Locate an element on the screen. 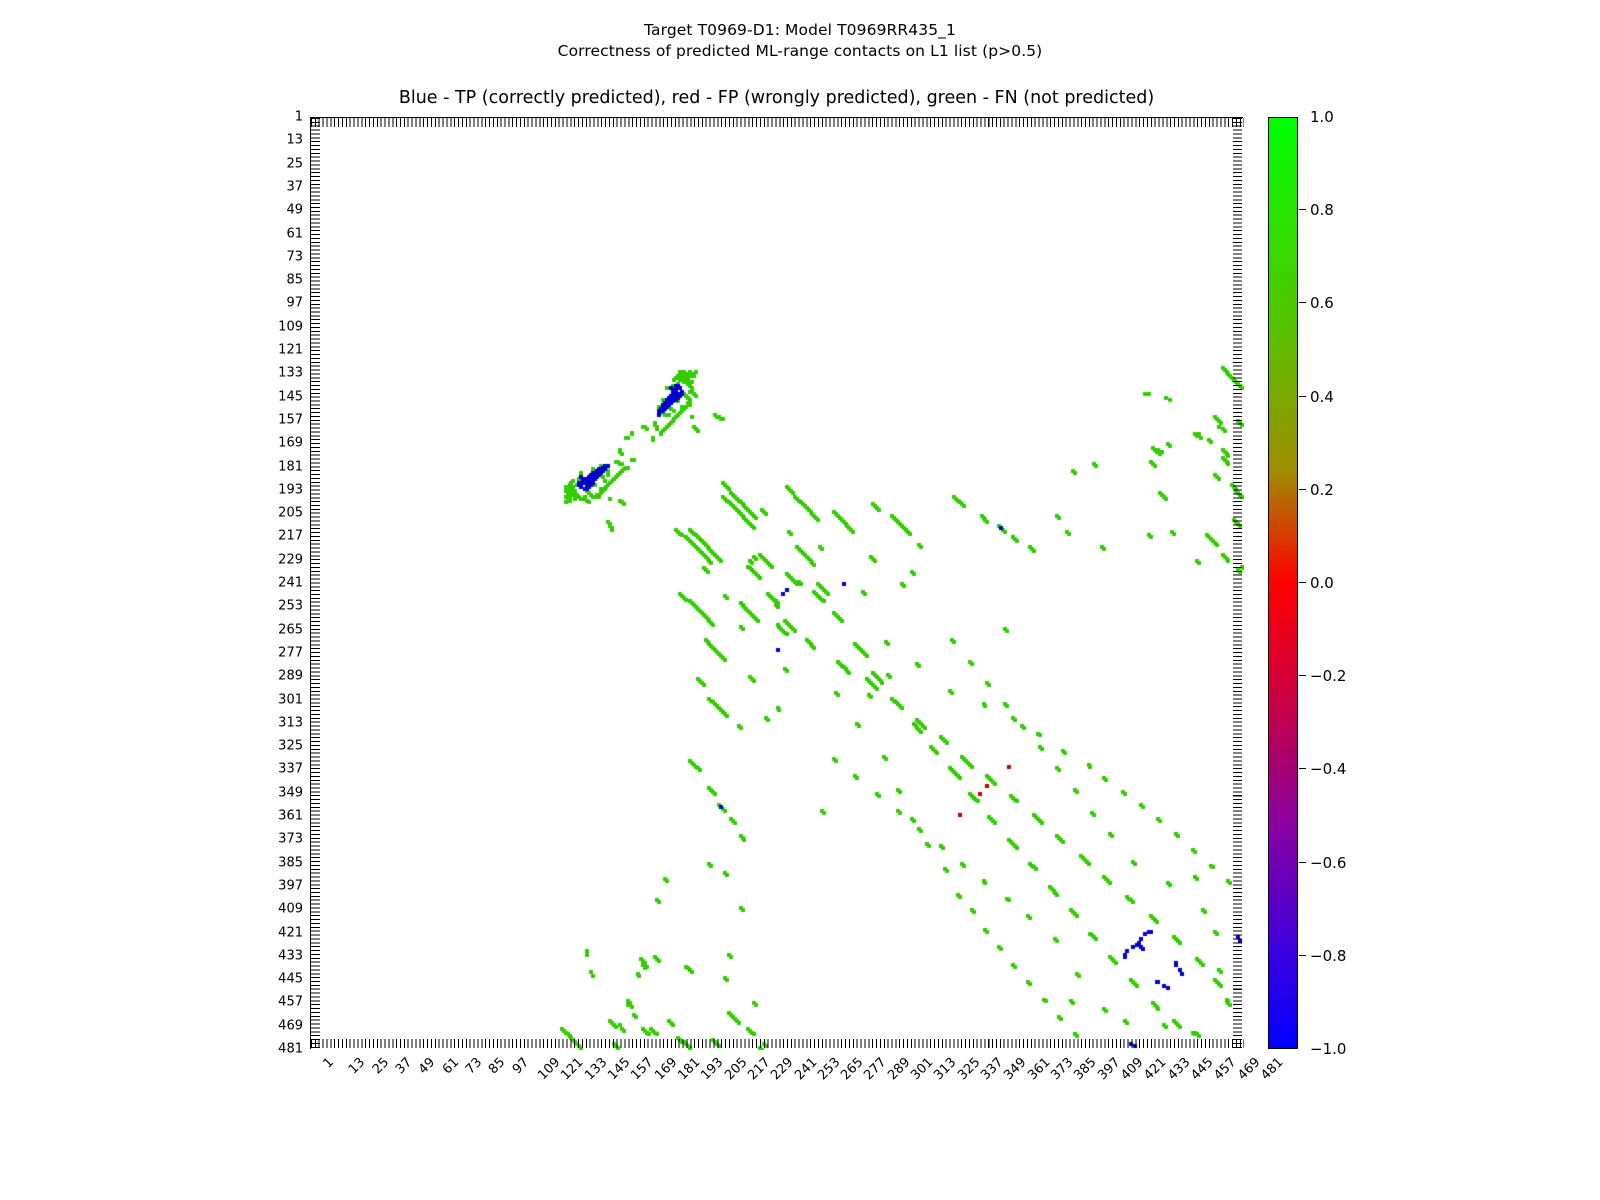 Image resolution: width=1600 pixels, height=1200 pixels. x-axis-tick-97: 97 is located at coordinates (520, 1066).